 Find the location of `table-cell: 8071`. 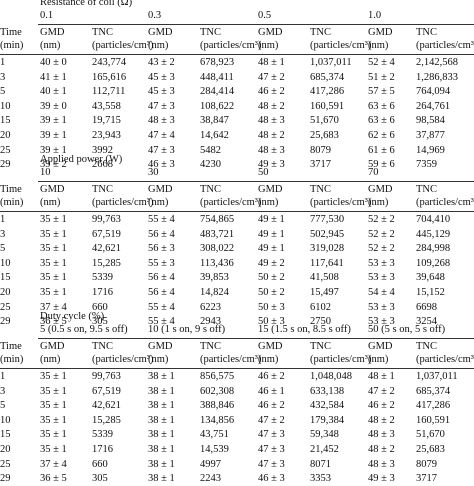

table-cell: 8071 is located at coordinates (320, 464).